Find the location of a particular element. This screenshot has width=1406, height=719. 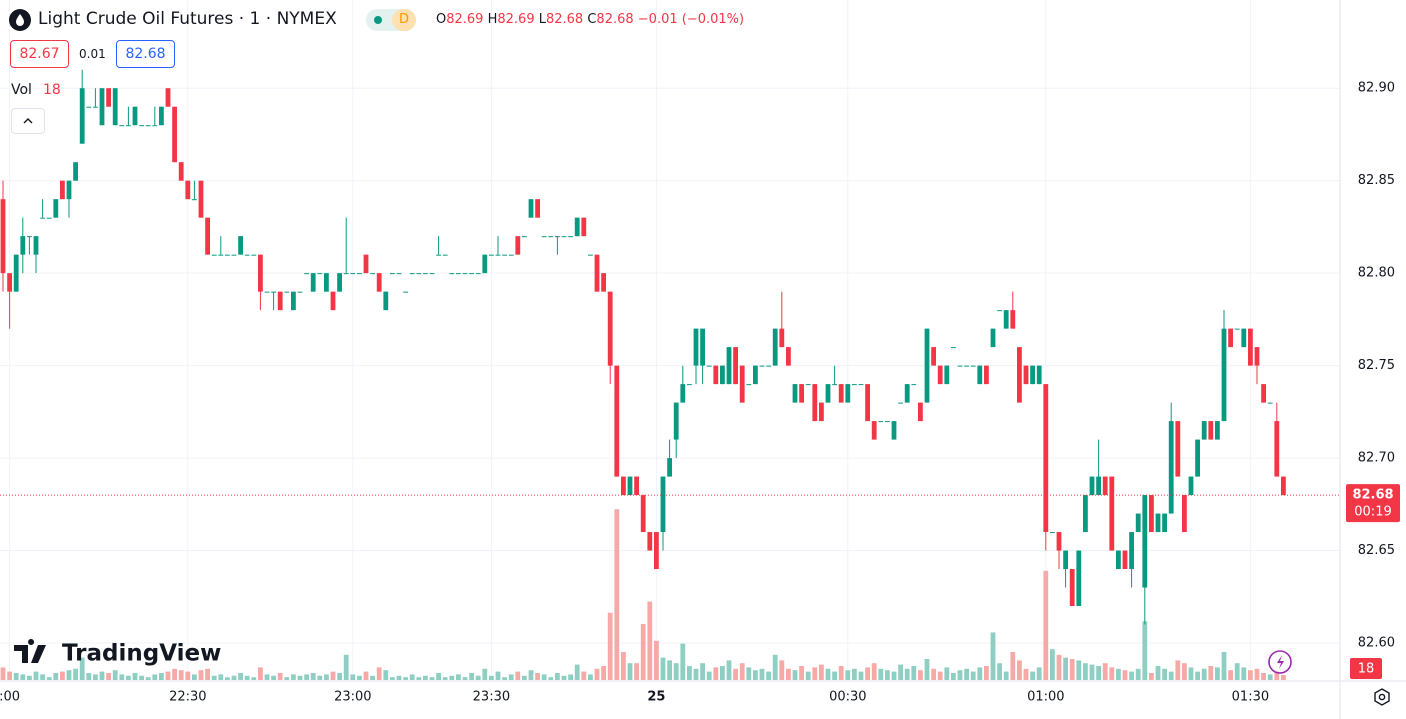

settings-button is located at coordinates (1382, 697).